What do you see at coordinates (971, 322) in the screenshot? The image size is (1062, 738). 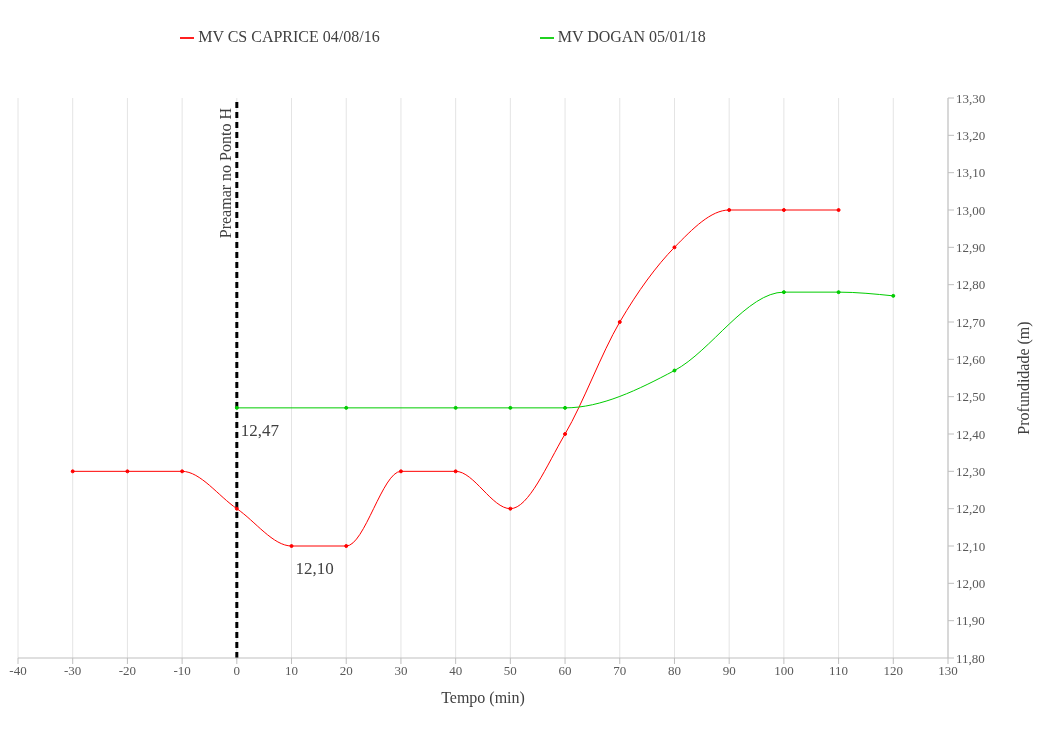 I see `y-tick-label: 12,70` at bounding box center [971, 322].